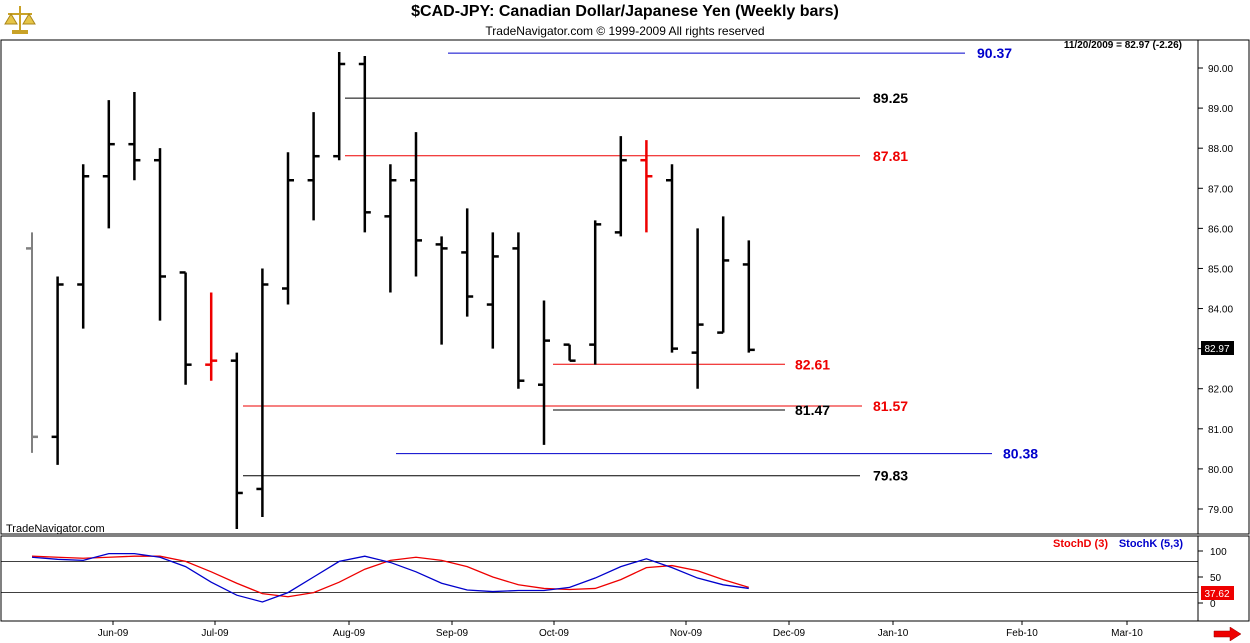  I want to click on stoch-last-value-box, so click(1217, 593).